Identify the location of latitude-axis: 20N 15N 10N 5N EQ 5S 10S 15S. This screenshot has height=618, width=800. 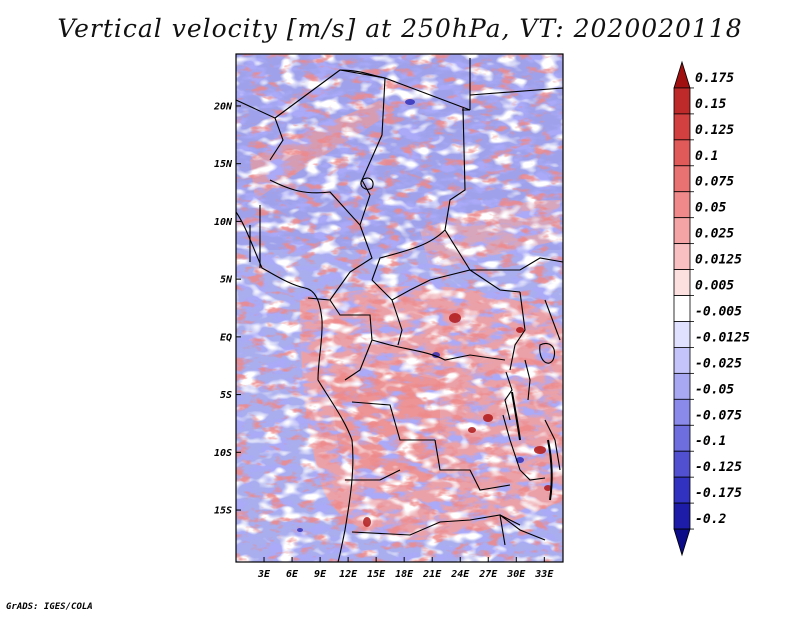
(227, 309).